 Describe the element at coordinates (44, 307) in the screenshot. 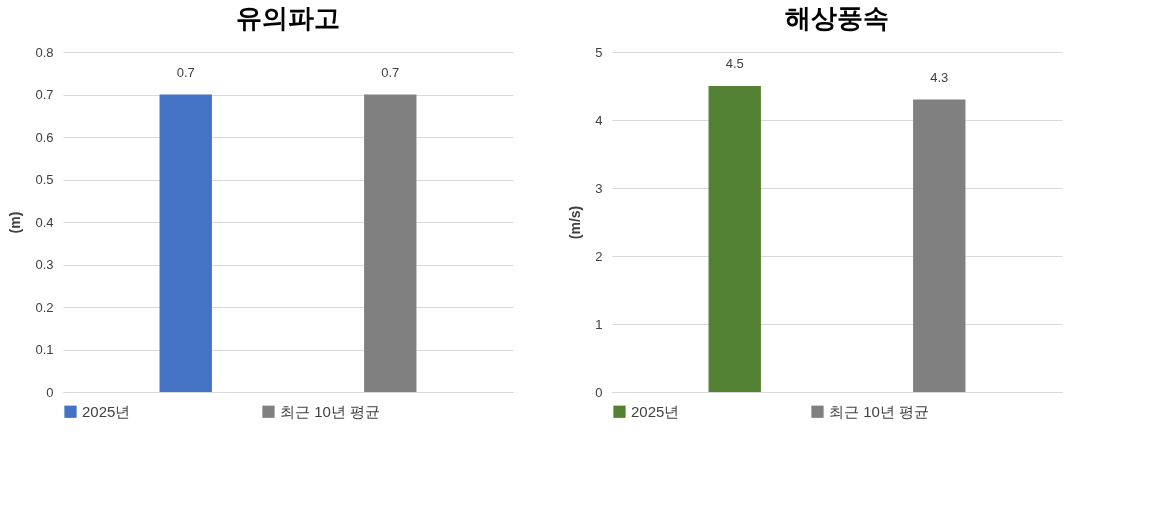

I see `y-tick-label: 0.2` at that location.